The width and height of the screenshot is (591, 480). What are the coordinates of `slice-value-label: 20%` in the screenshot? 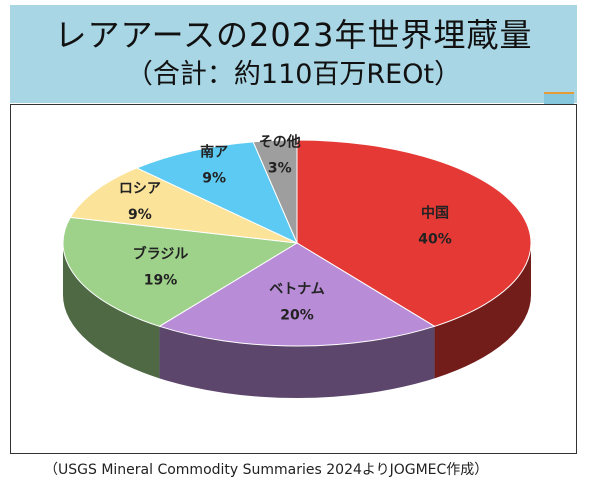 It's located at (297, 316).